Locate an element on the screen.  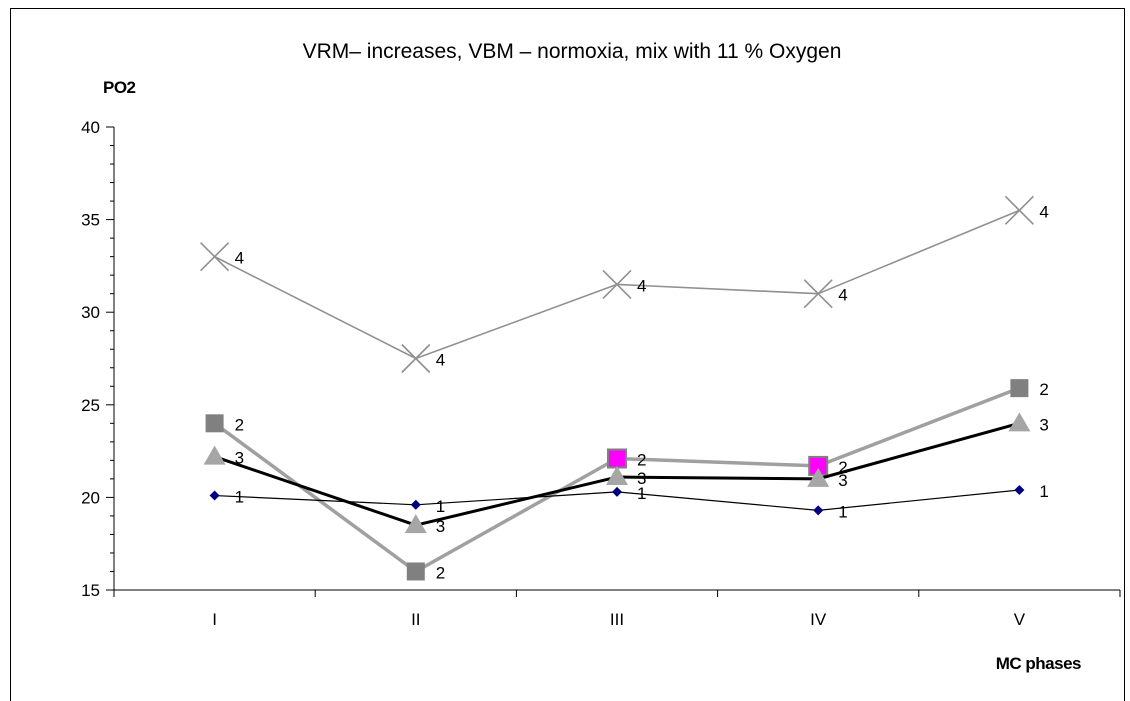
x-tick-label-I: I is located at coordinates (214, 619).